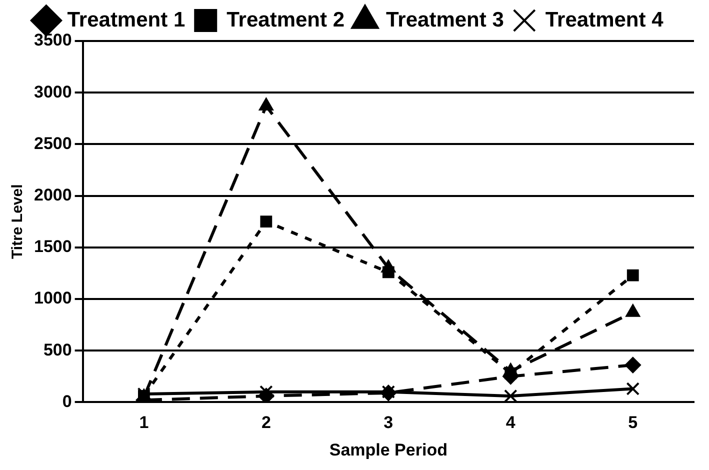  I want to click on legend-label: Treatment 4, so click(604, 20).